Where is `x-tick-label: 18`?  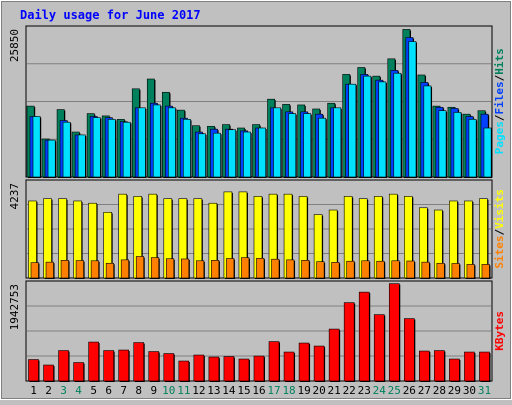 x-tick-label: 18 is located at coordinates (288, 390).